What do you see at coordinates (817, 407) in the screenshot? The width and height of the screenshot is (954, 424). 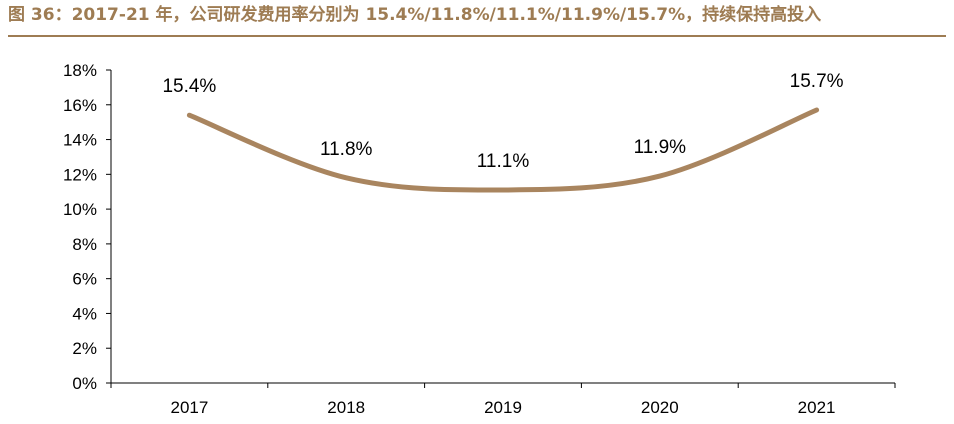 I see `x-tick-label: 2021` at bounding box center [817, 407].